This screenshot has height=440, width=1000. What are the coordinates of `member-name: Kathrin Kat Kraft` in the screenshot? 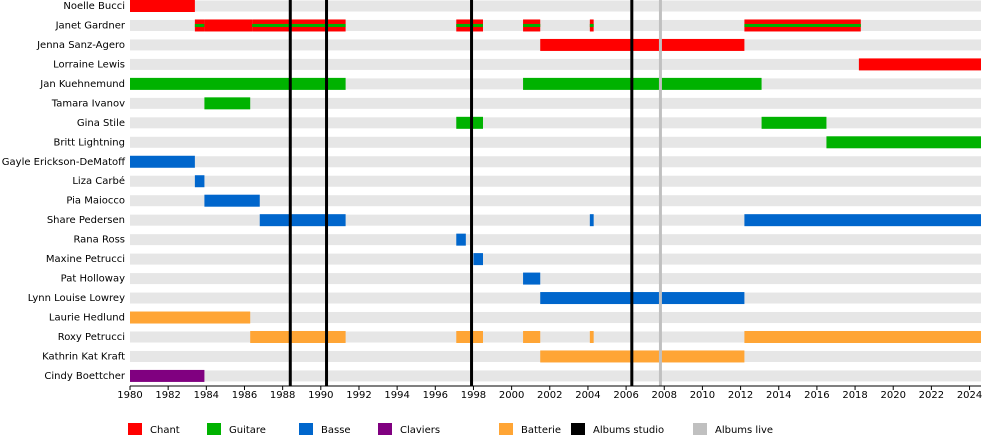 It's located at (83, 356).